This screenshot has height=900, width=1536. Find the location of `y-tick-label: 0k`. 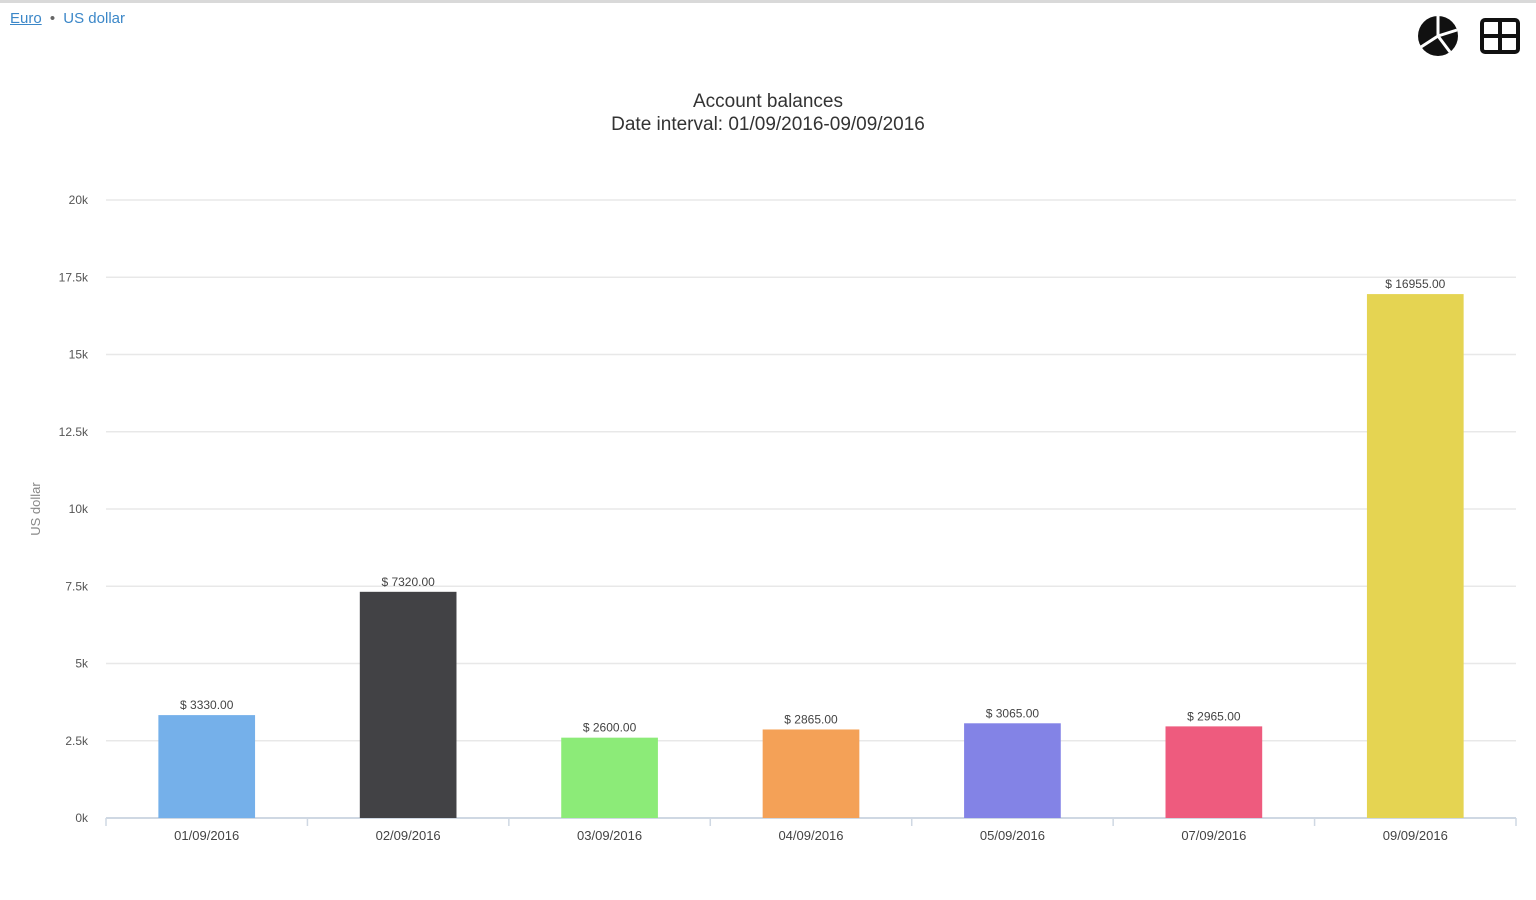

y-tick-label: 0k is located at coordinates (82, 818).